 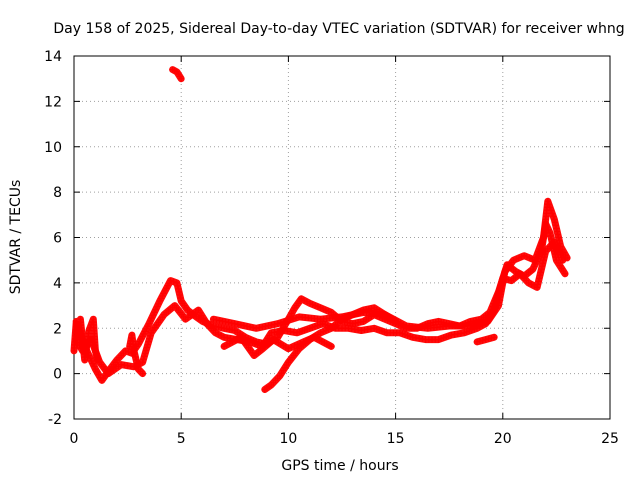 I want to click on y-tick-labels: -2 0 2 4 6 8 10 12 14, so click(x=53, y=238).